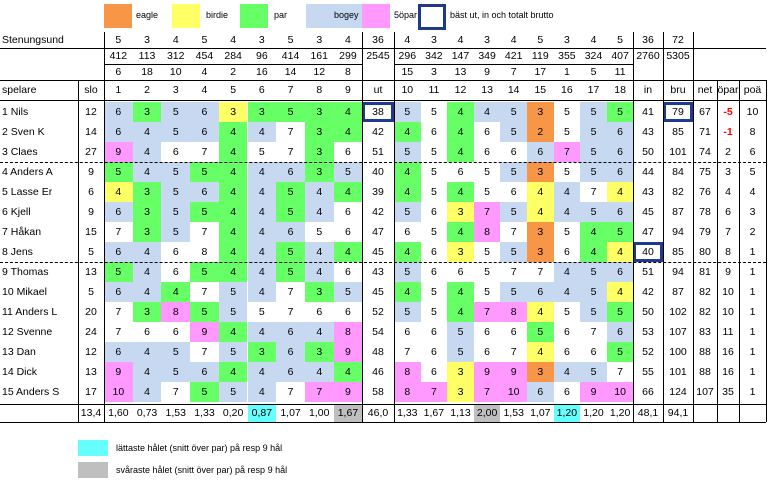 This screenshot has height=484, width=768. Describe the element at coordinates (648, 352) in the screenshot. I see `in-total: 52` at that location.